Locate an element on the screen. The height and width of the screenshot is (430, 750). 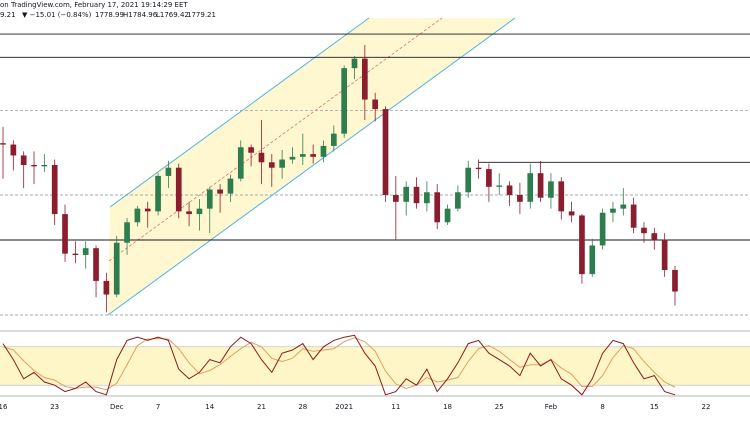
x-tick-label: 15 is located at coordinates (654, 407).